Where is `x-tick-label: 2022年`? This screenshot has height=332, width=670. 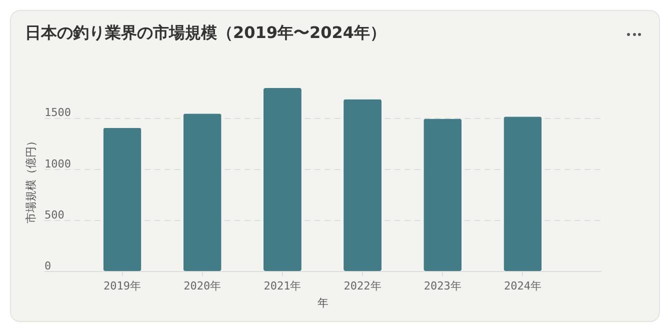
x-tick-label: 2022年 is located at coordinates (363, 286).